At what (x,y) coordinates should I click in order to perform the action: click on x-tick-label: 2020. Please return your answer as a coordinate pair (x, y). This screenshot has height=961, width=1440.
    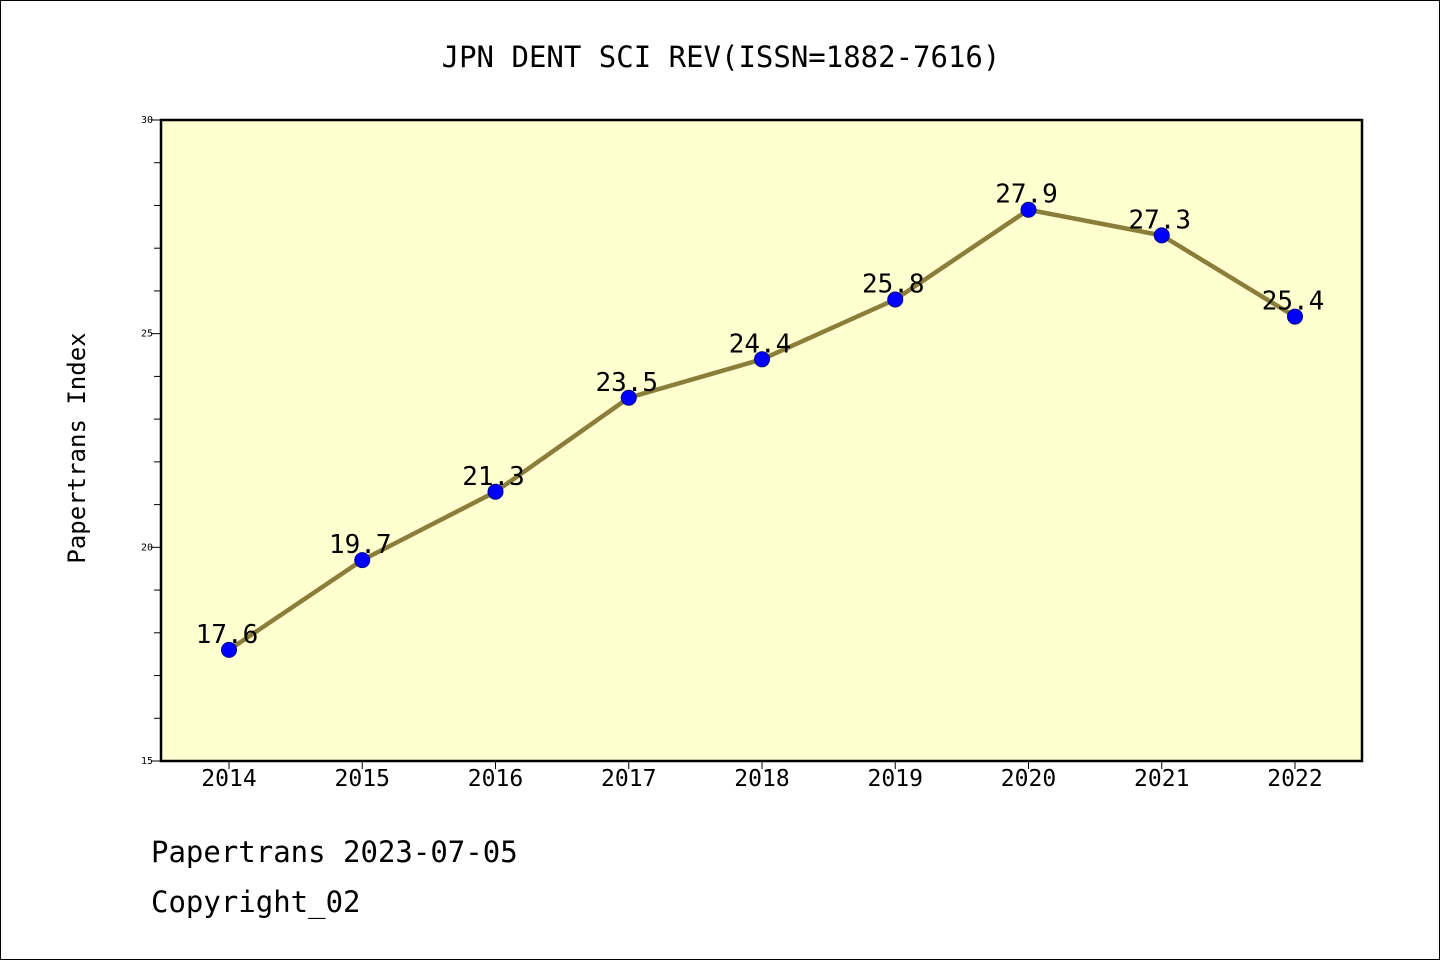
    Looking at the image, I should click on (1028, 779).